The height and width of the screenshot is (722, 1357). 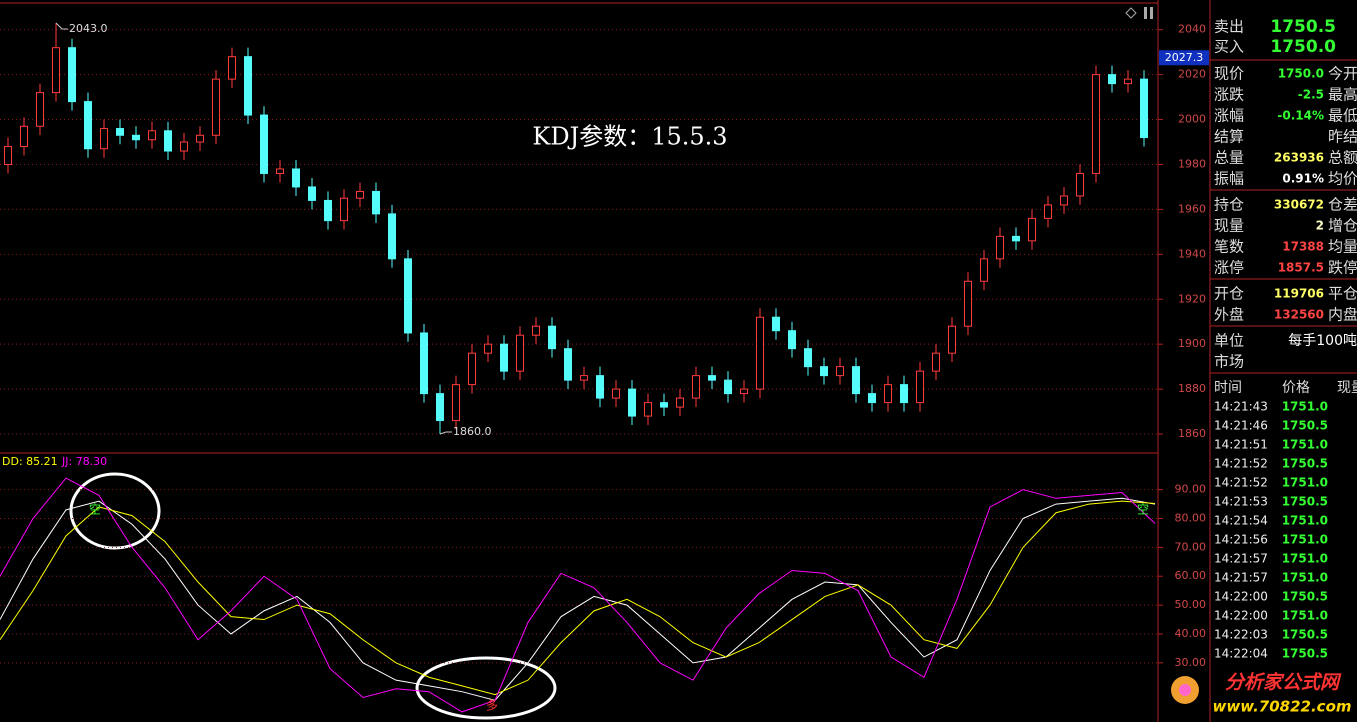 What do you see at coordinates (1283, 683) in the screenshot?
I see `watermark-name: 分析家公式网` at bounding box center [1283, 683].